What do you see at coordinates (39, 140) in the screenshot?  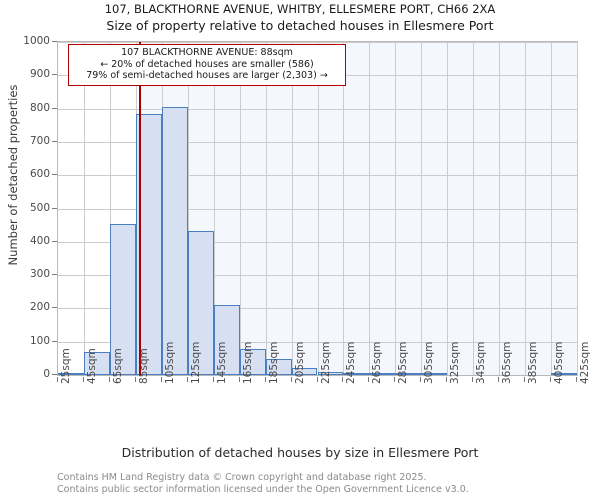 I see `y-axis-tick-label: 700` at bounding box center [39, 140].